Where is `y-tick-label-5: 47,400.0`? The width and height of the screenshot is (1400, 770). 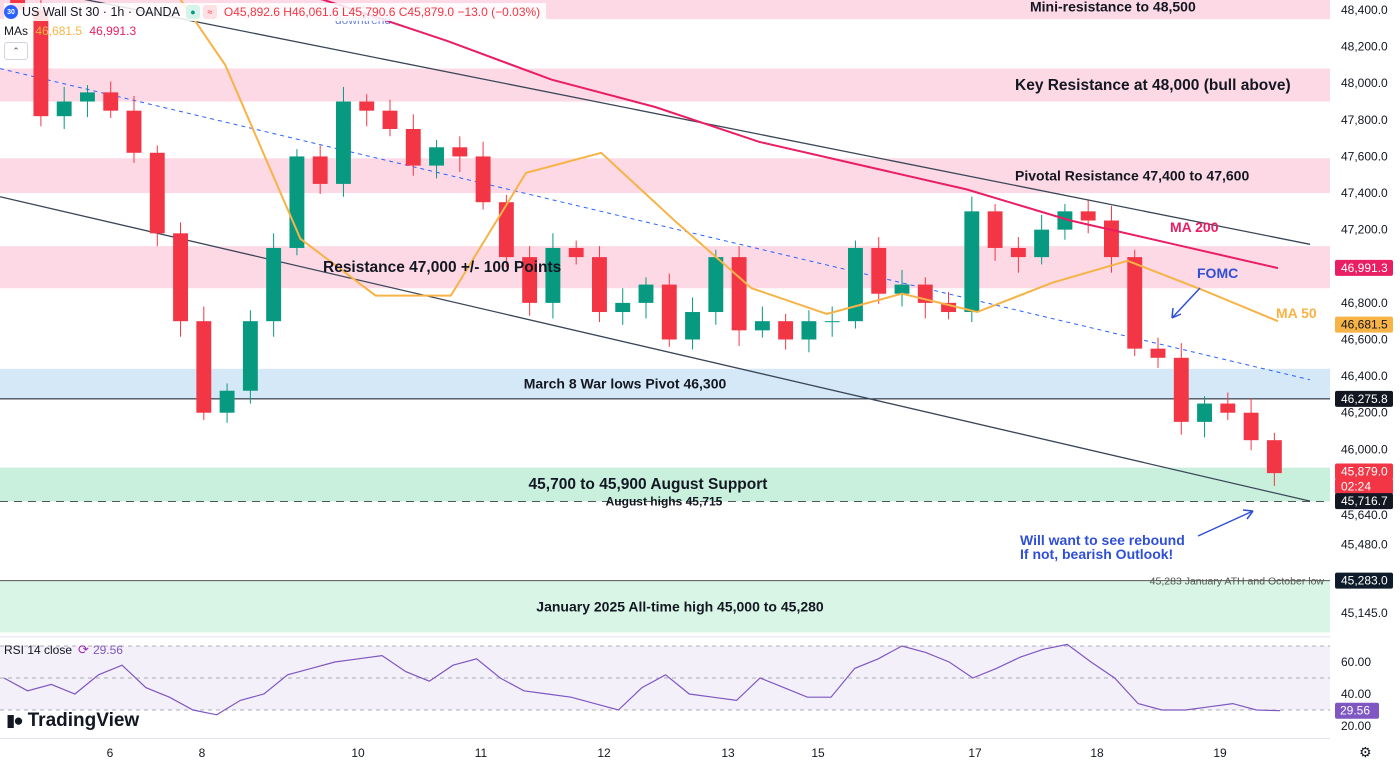
y-tick-label-5: 47,400.0 is located at coordinates (1364, 193).